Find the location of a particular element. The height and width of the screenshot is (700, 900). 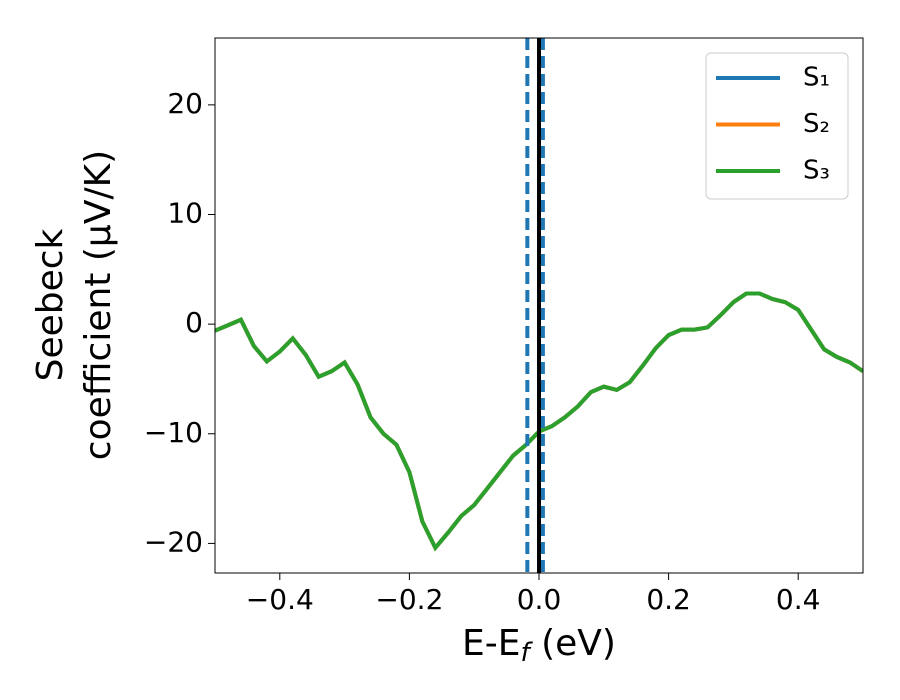

x-axis-label: E-Ef (eV) is located at coordinates (539, 645).